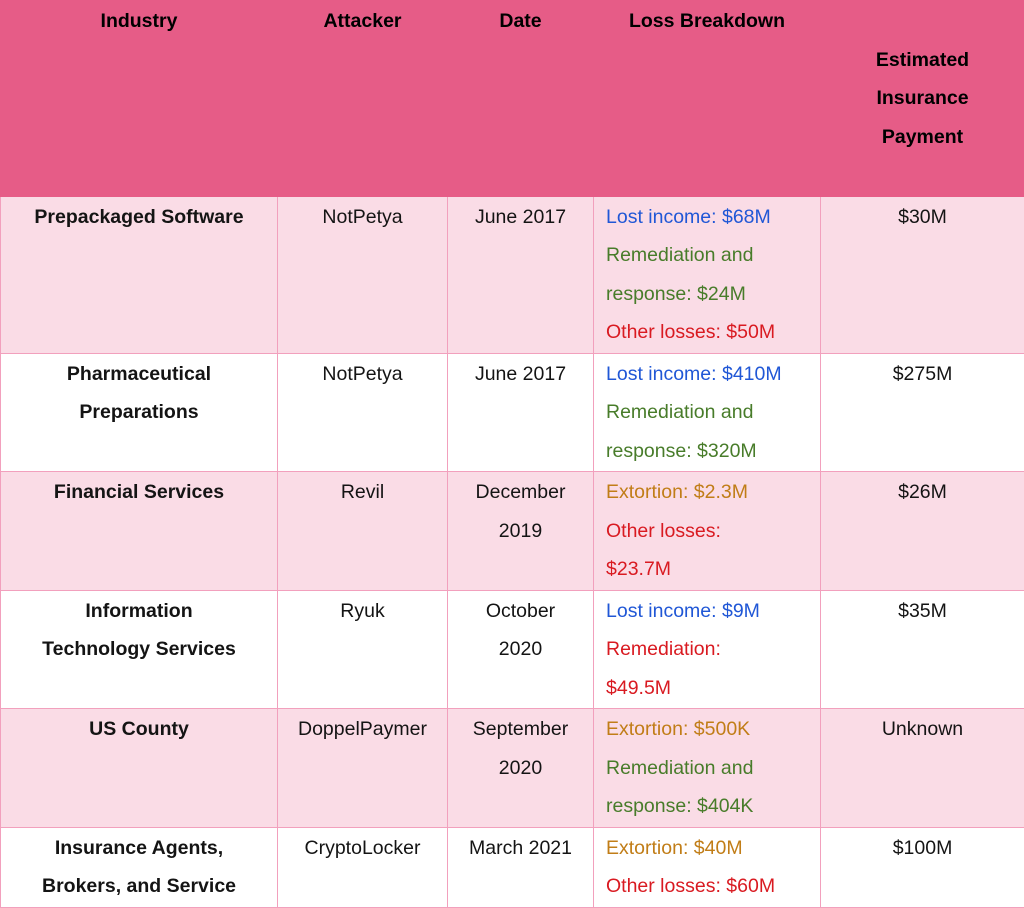  Describe the element at coordinates (922, 867) in the screenshot. I see `insurance-cell: $100M` at that location.